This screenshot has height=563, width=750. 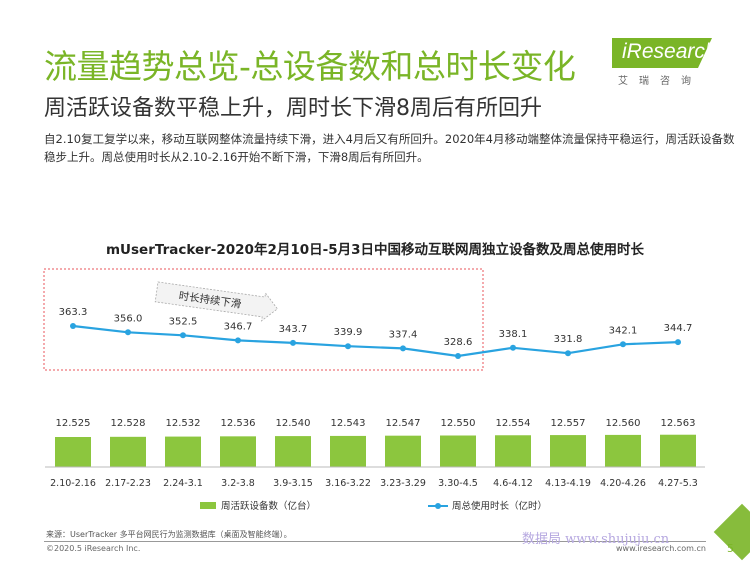 What do you see at coordinates (513, 483) in the screenshot?
I see `x-tick-label: 4.6-4.12` at bounding box center [513, 483].